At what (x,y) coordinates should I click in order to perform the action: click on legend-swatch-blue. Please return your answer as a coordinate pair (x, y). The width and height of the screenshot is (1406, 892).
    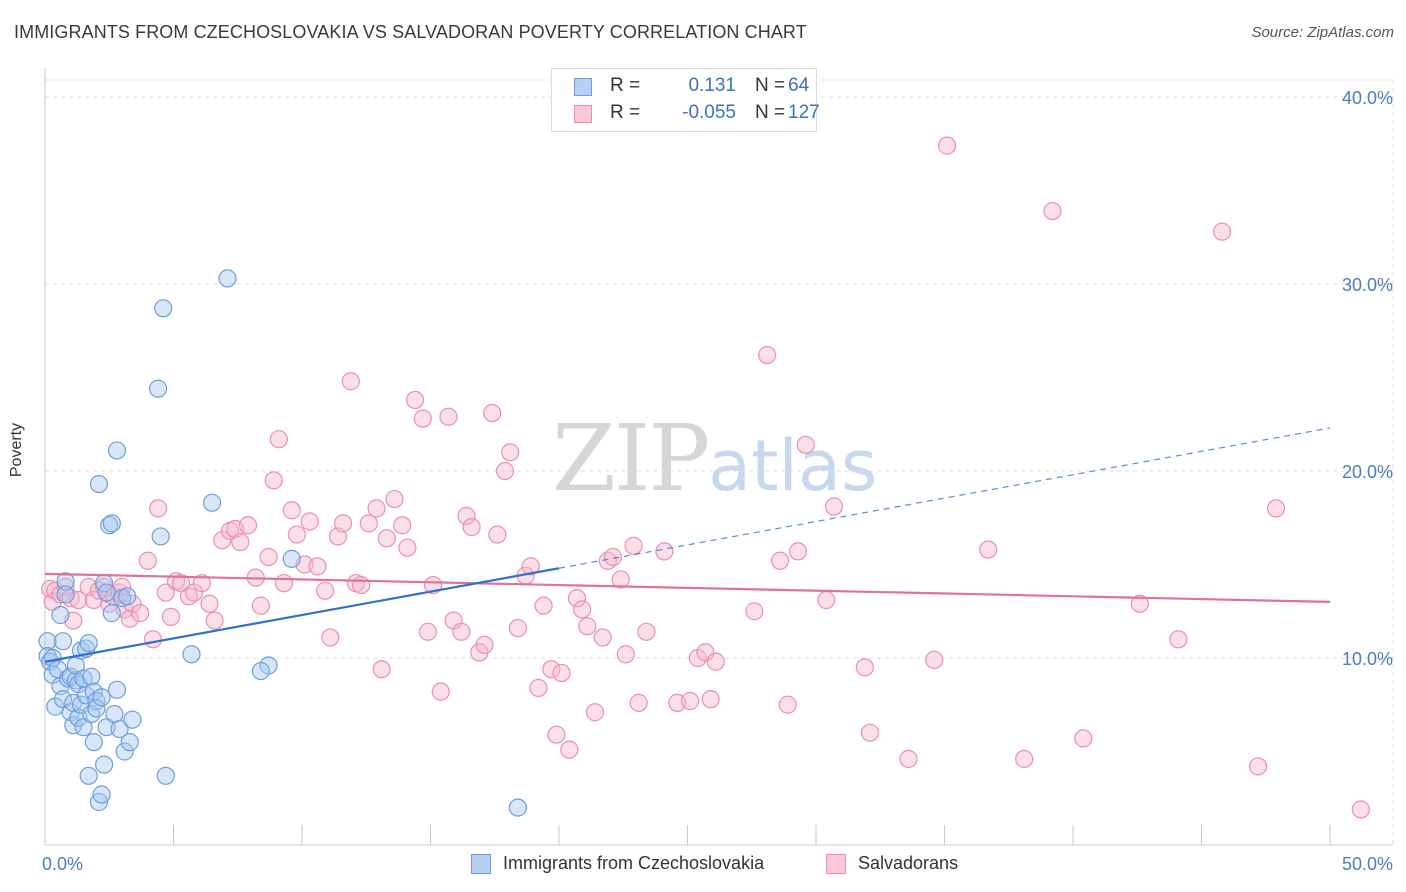
    Looking at the image, I should click on (583, 87).